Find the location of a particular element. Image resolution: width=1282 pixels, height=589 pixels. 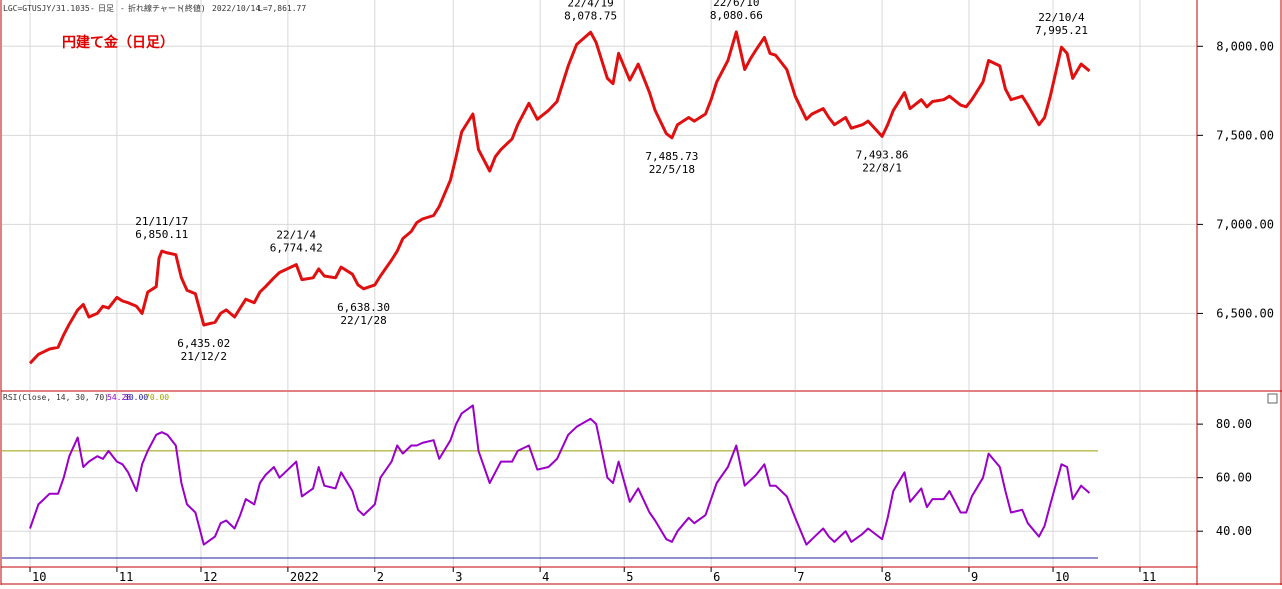

xtick-label: 7 is located at coordinates (800, 577).